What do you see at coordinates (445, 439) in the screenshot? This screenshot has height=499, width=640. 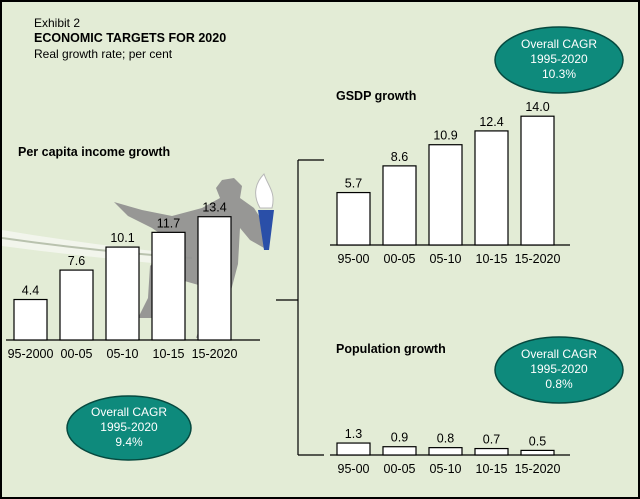 I see `data-label: 0.8` at bounding box center [445, 439].